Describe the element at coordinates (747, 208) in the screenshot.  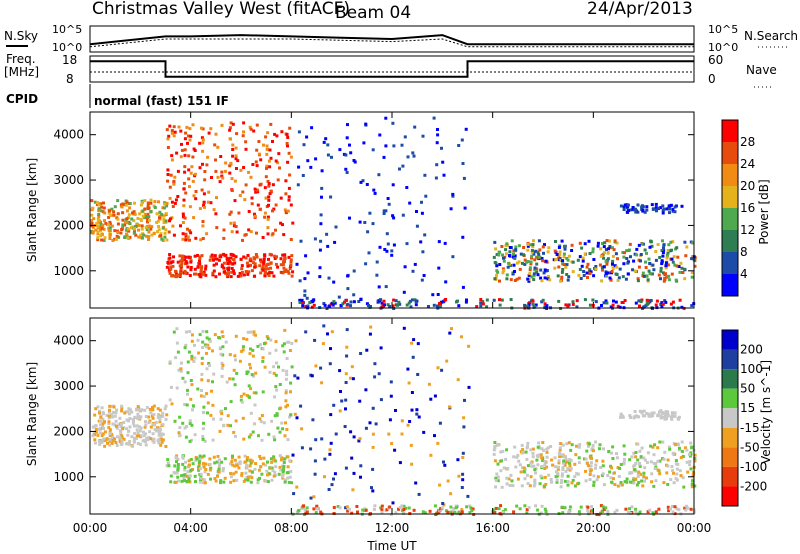
I see `colorbar-tick-label: 16` at that location.